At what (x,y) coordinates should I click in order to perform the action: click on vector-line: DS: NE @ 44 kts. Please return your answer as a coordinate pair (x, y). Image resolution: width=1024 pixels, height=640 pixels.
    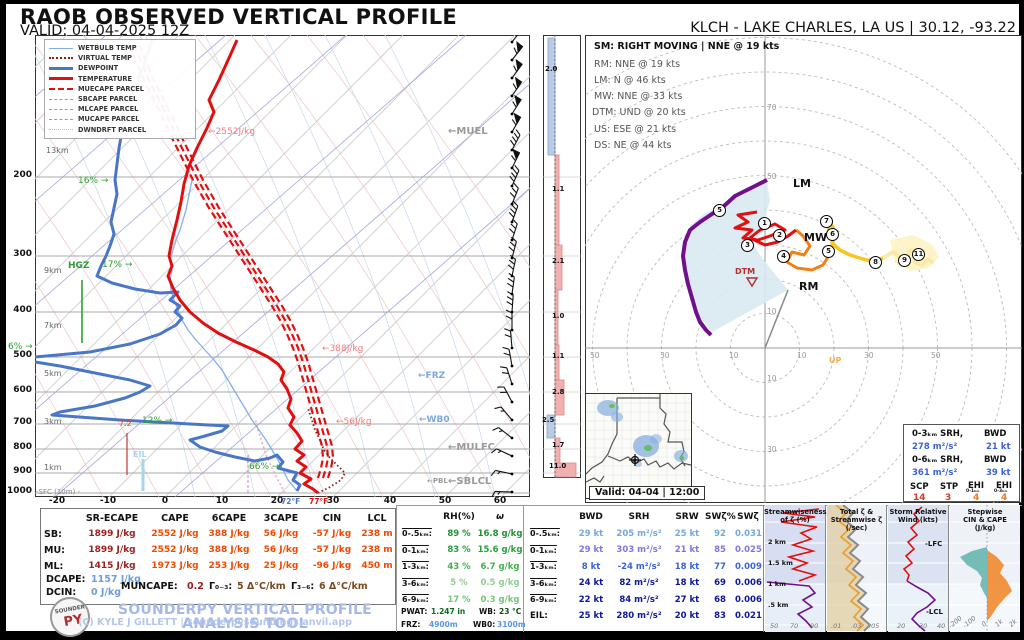
    Looking at the image, I should click on (633, 145).